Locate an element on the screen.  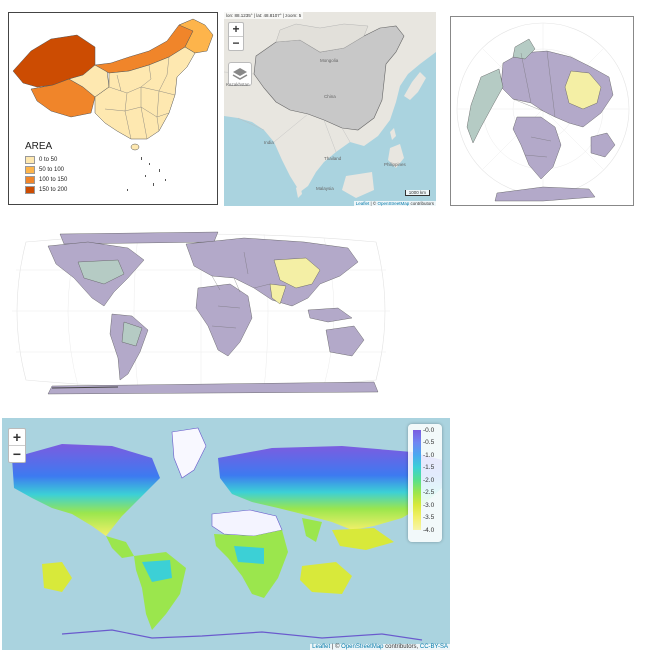
layers-button is located at coordinates (240, 74).